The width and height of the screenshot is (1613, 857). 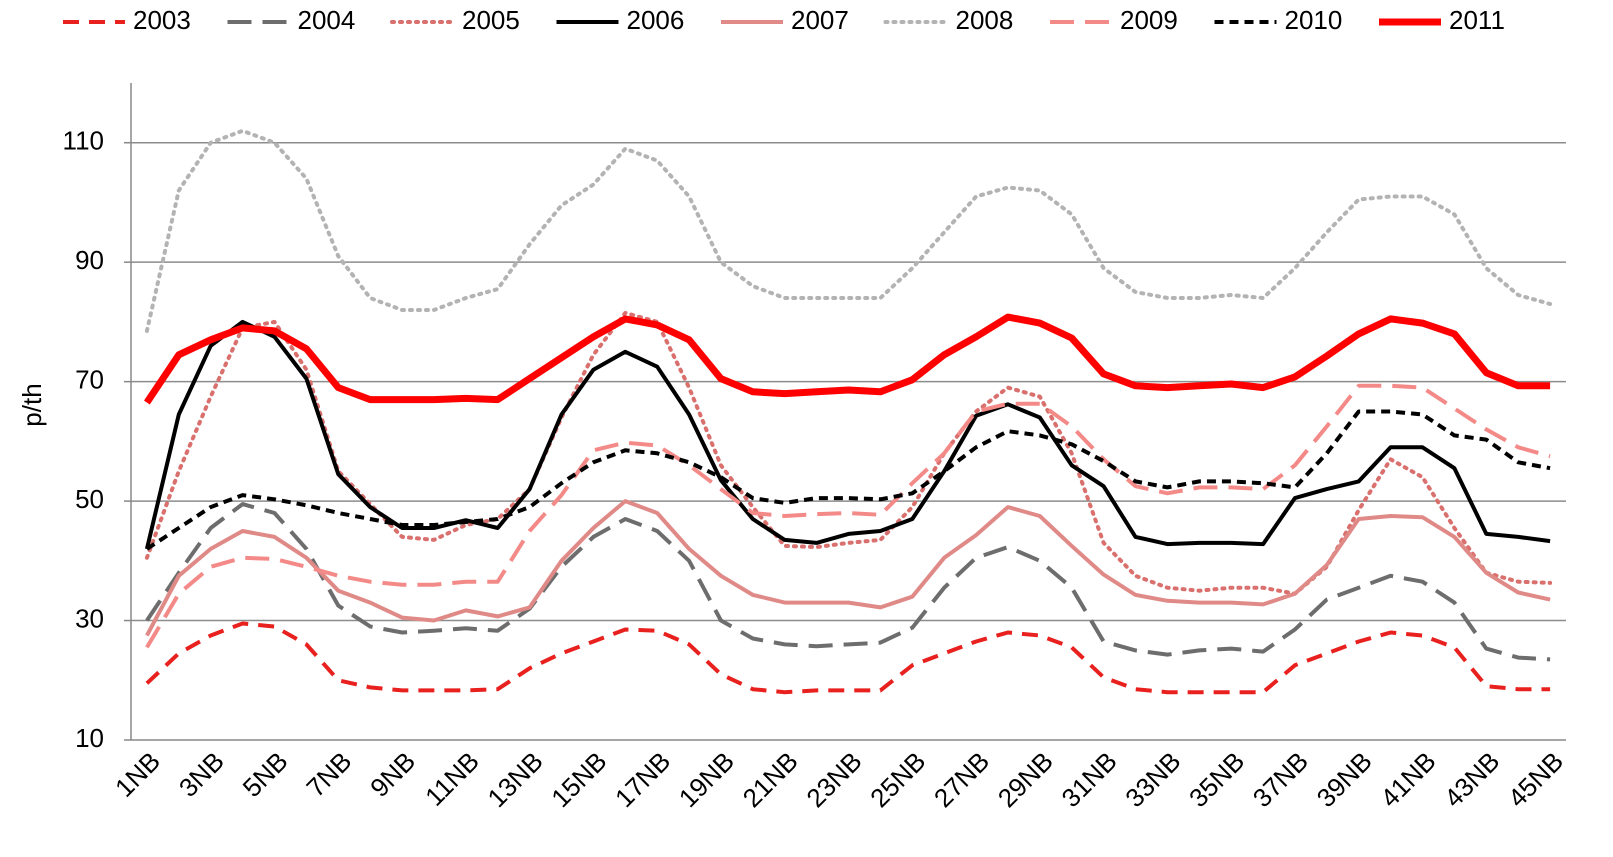 I want to click on x-tick-label: 37NB, so click(x=1280, y=779).